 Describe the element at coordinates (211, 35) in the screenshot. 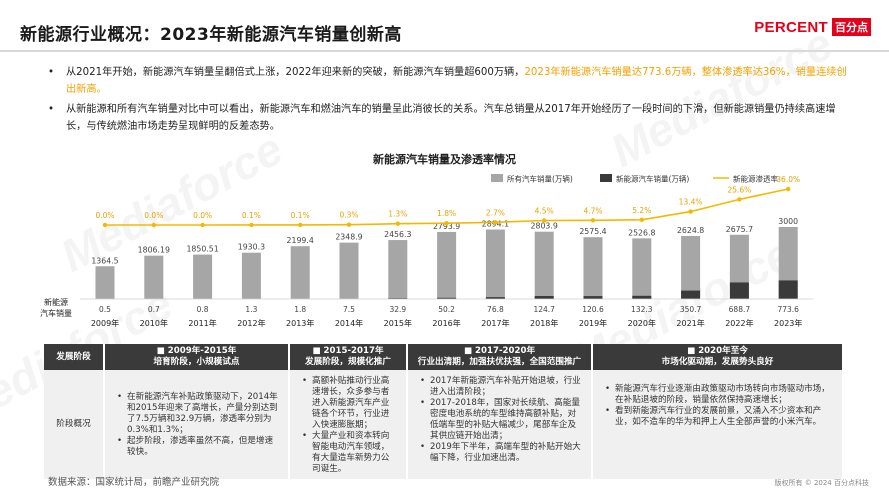

I see `page-title: 新能源行业概况：2023年新能源汽车销量创新高` at that location.